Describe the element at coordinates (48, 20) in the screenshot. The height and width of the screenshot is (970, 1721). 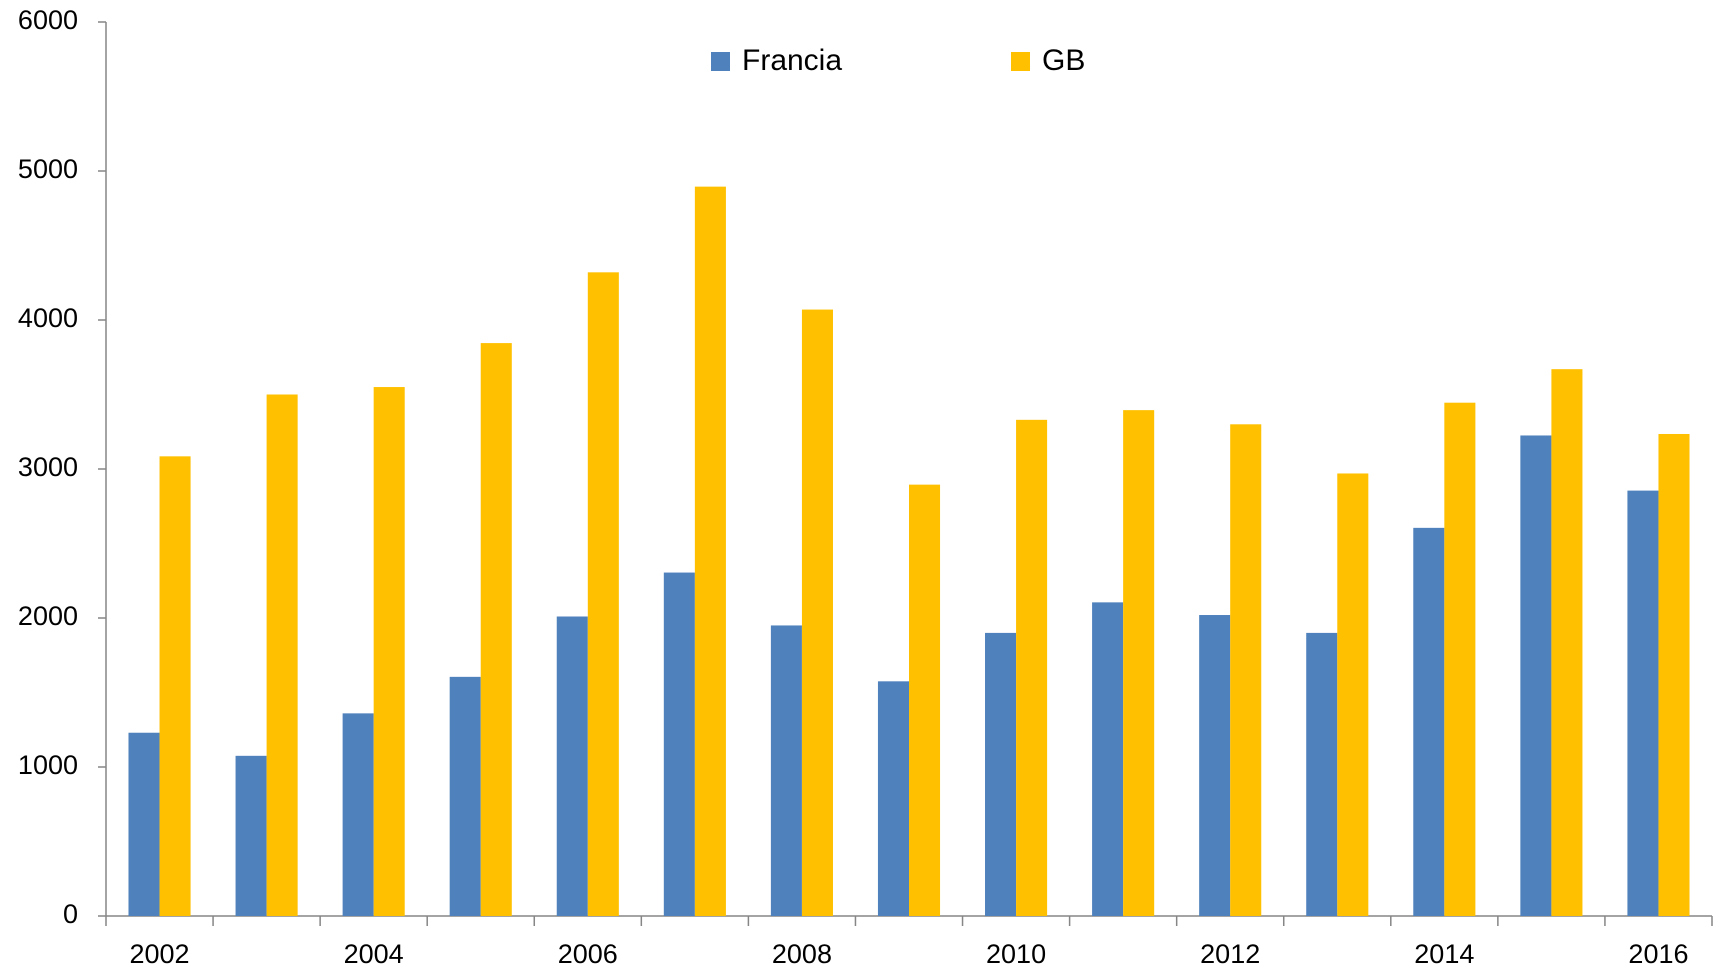
I see `y-tick-label: 6000` at that location.